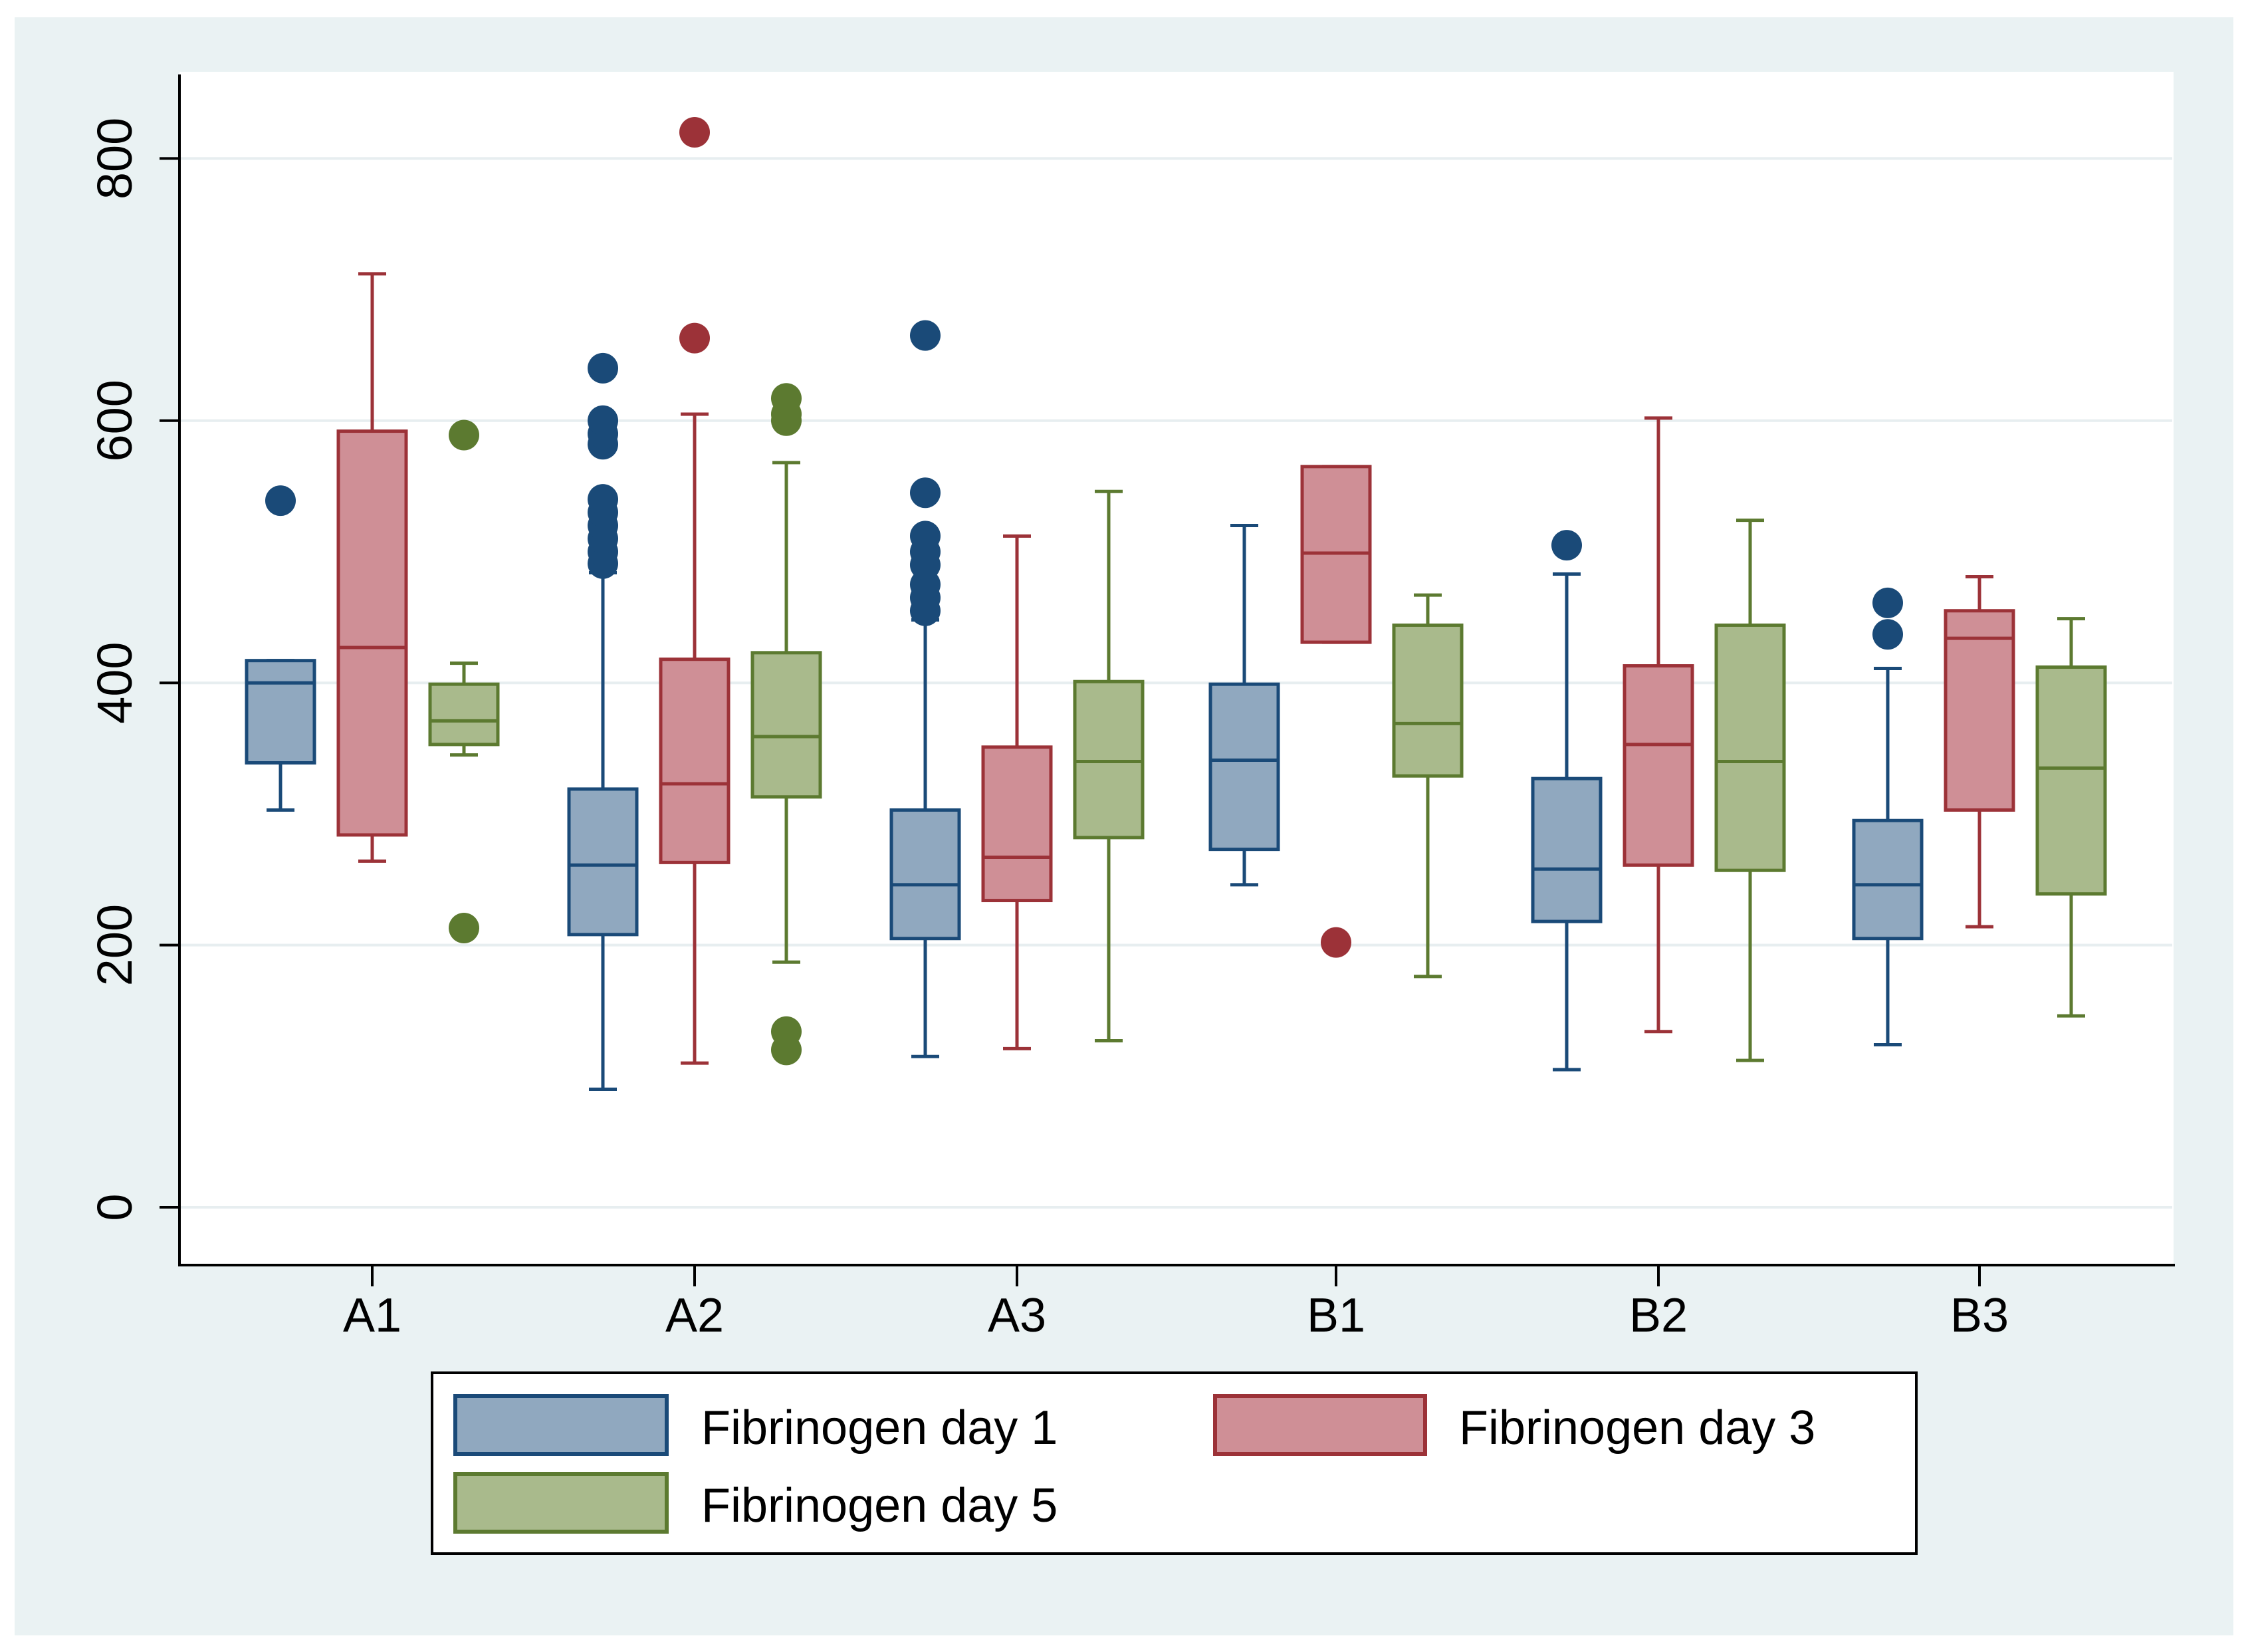  What do you see at coordinates (1336, 1315) in the screenshot?
I see `x-tick-label-B1: B1` at bounding box center [1336, 1315].